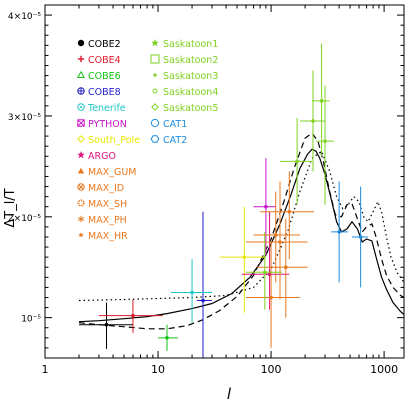 The height and width of the screenshot is (408, 409). Describe the element at coordinates (107, 124) in the screenshot. I see `legend-label: PYTHON` at that location.